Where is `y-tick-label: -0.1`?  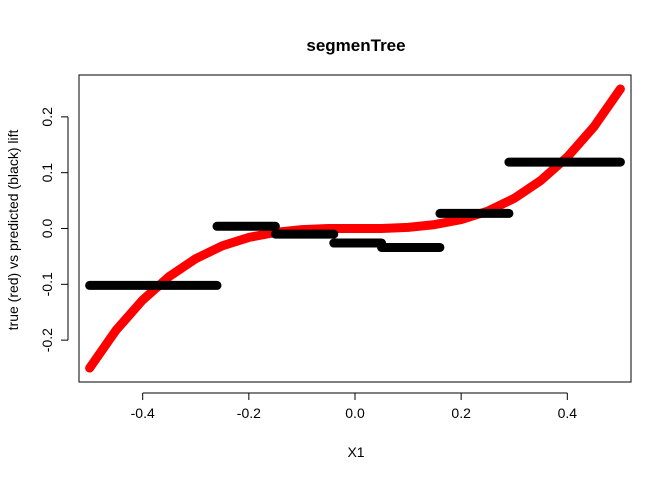
y-tick-label: -0.1 is located at coordinates (47, 284).